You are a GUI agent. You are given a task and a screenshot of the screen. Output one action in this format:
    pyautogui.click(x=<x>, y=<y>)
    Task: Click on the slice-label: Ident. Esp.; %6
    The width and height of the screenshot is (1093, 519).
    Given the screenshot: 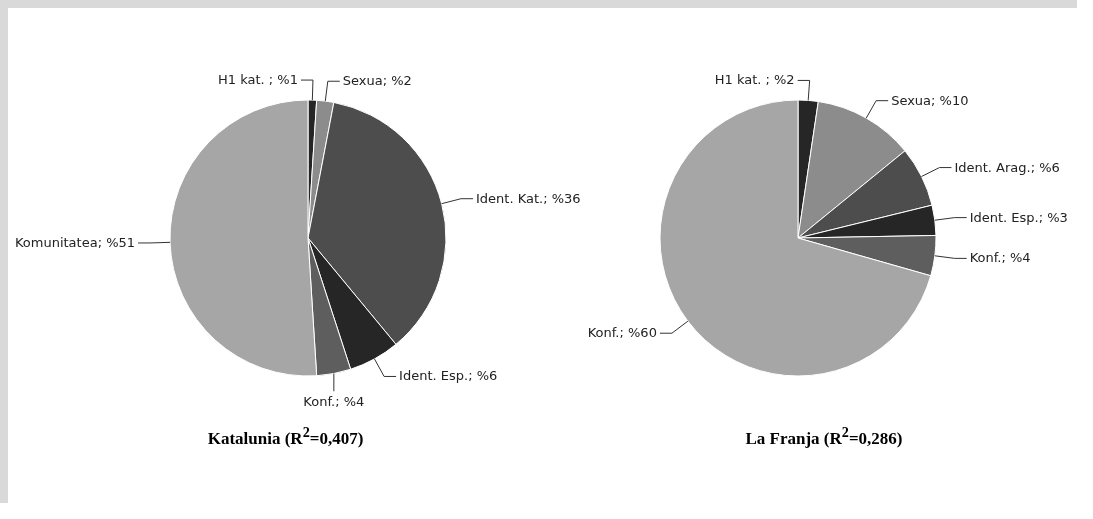 What is the action you would take?
    pyautogui.click(x=448, y=376)
    